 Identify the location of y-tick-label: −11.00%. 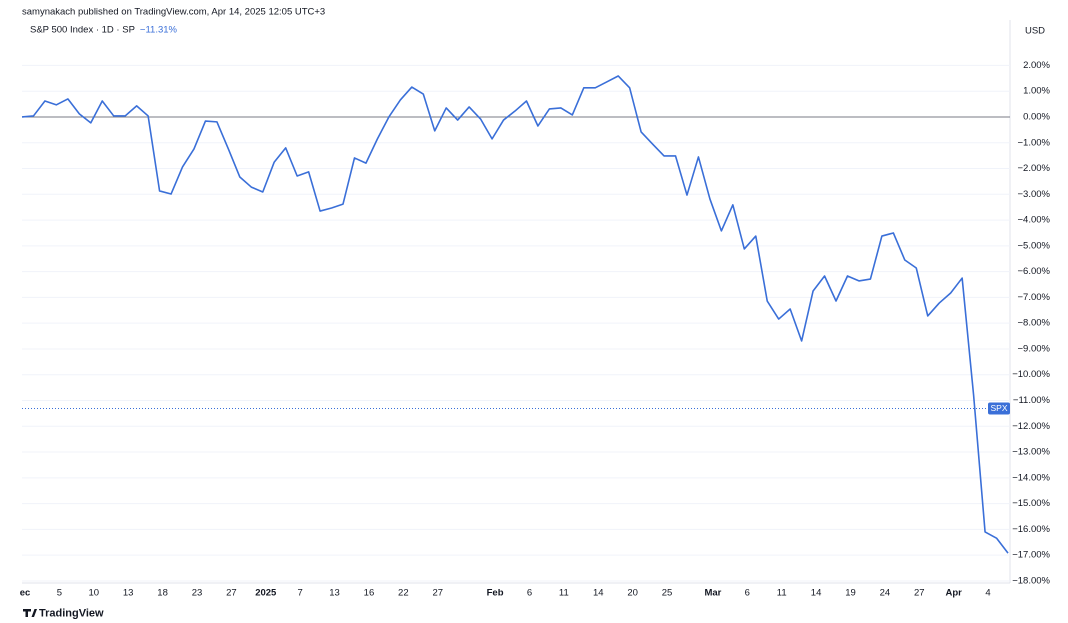
(1032, 400).